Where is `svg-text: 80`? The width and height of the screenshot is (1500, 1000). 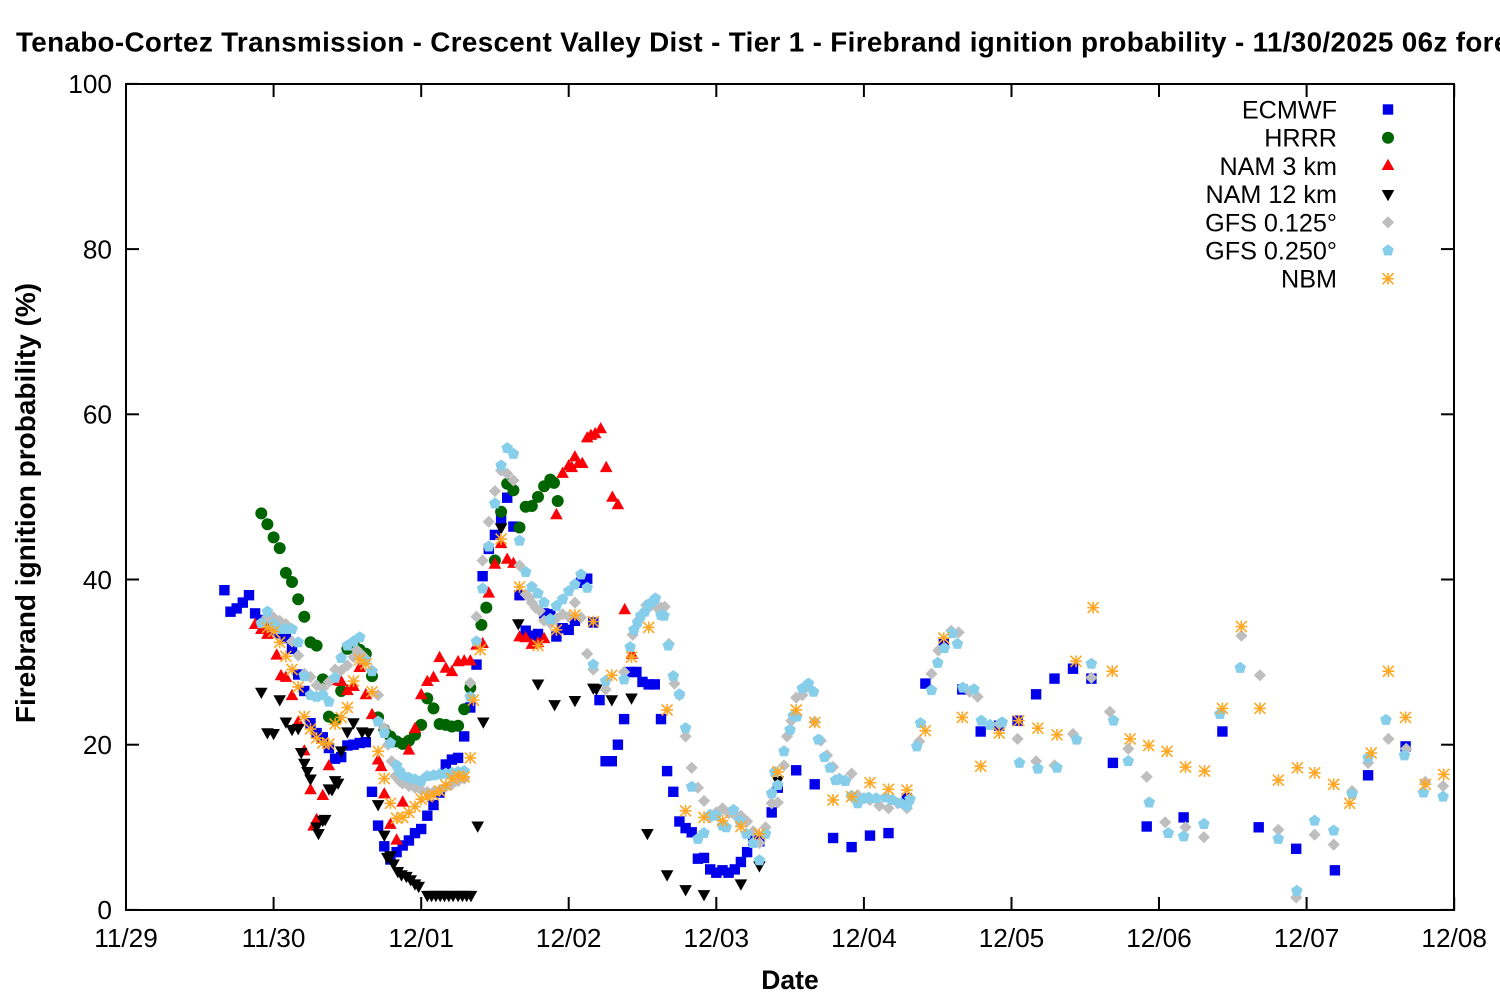
svg-text: 80 is located at coordinates (97, 249).